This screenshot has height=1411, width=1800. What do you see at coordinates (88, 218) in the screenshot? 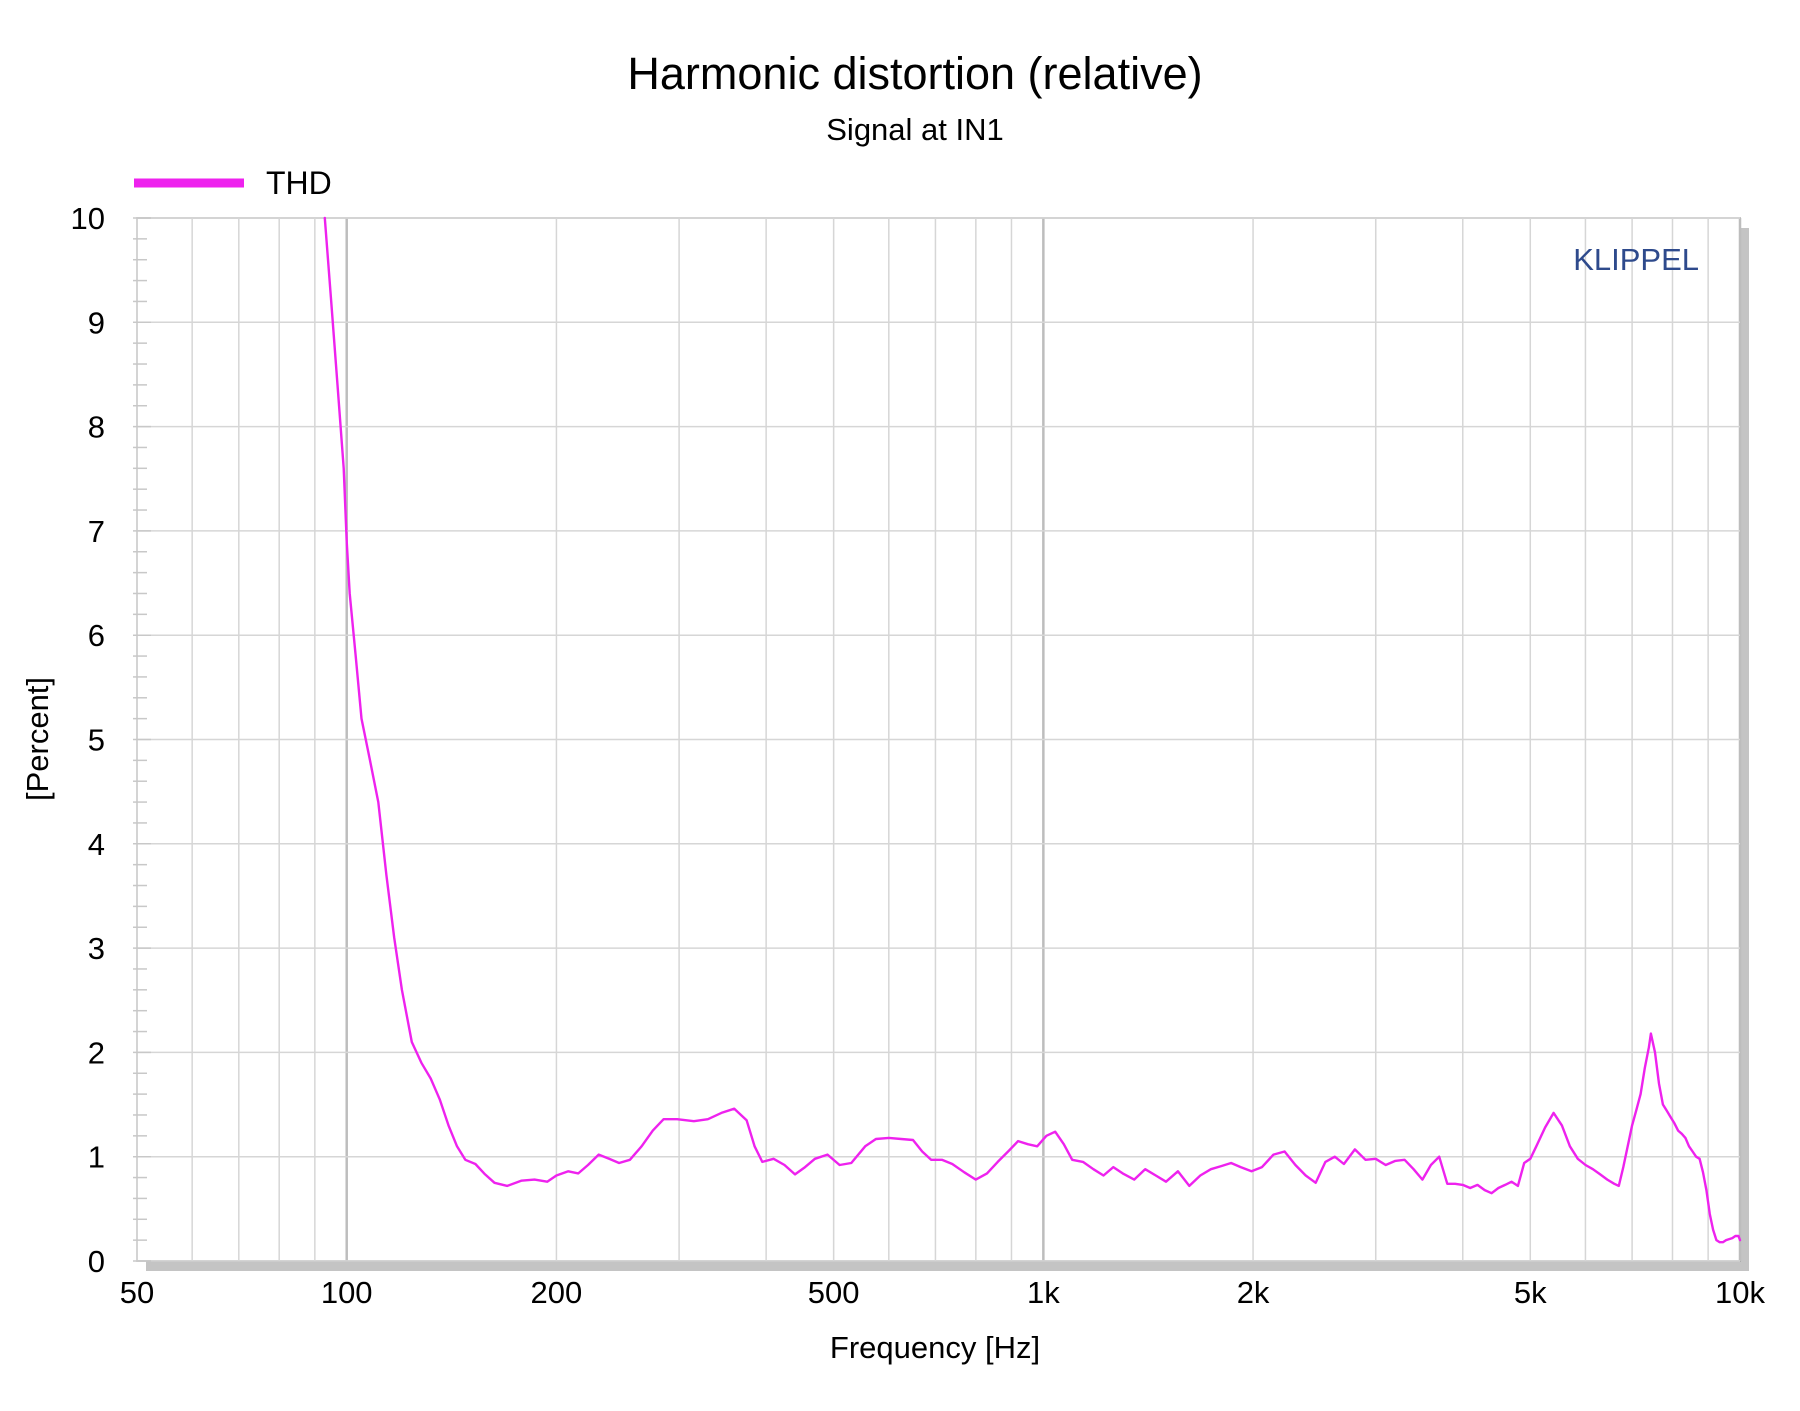
I see `y-tick-label: 10` at bounding box center [88, 218].